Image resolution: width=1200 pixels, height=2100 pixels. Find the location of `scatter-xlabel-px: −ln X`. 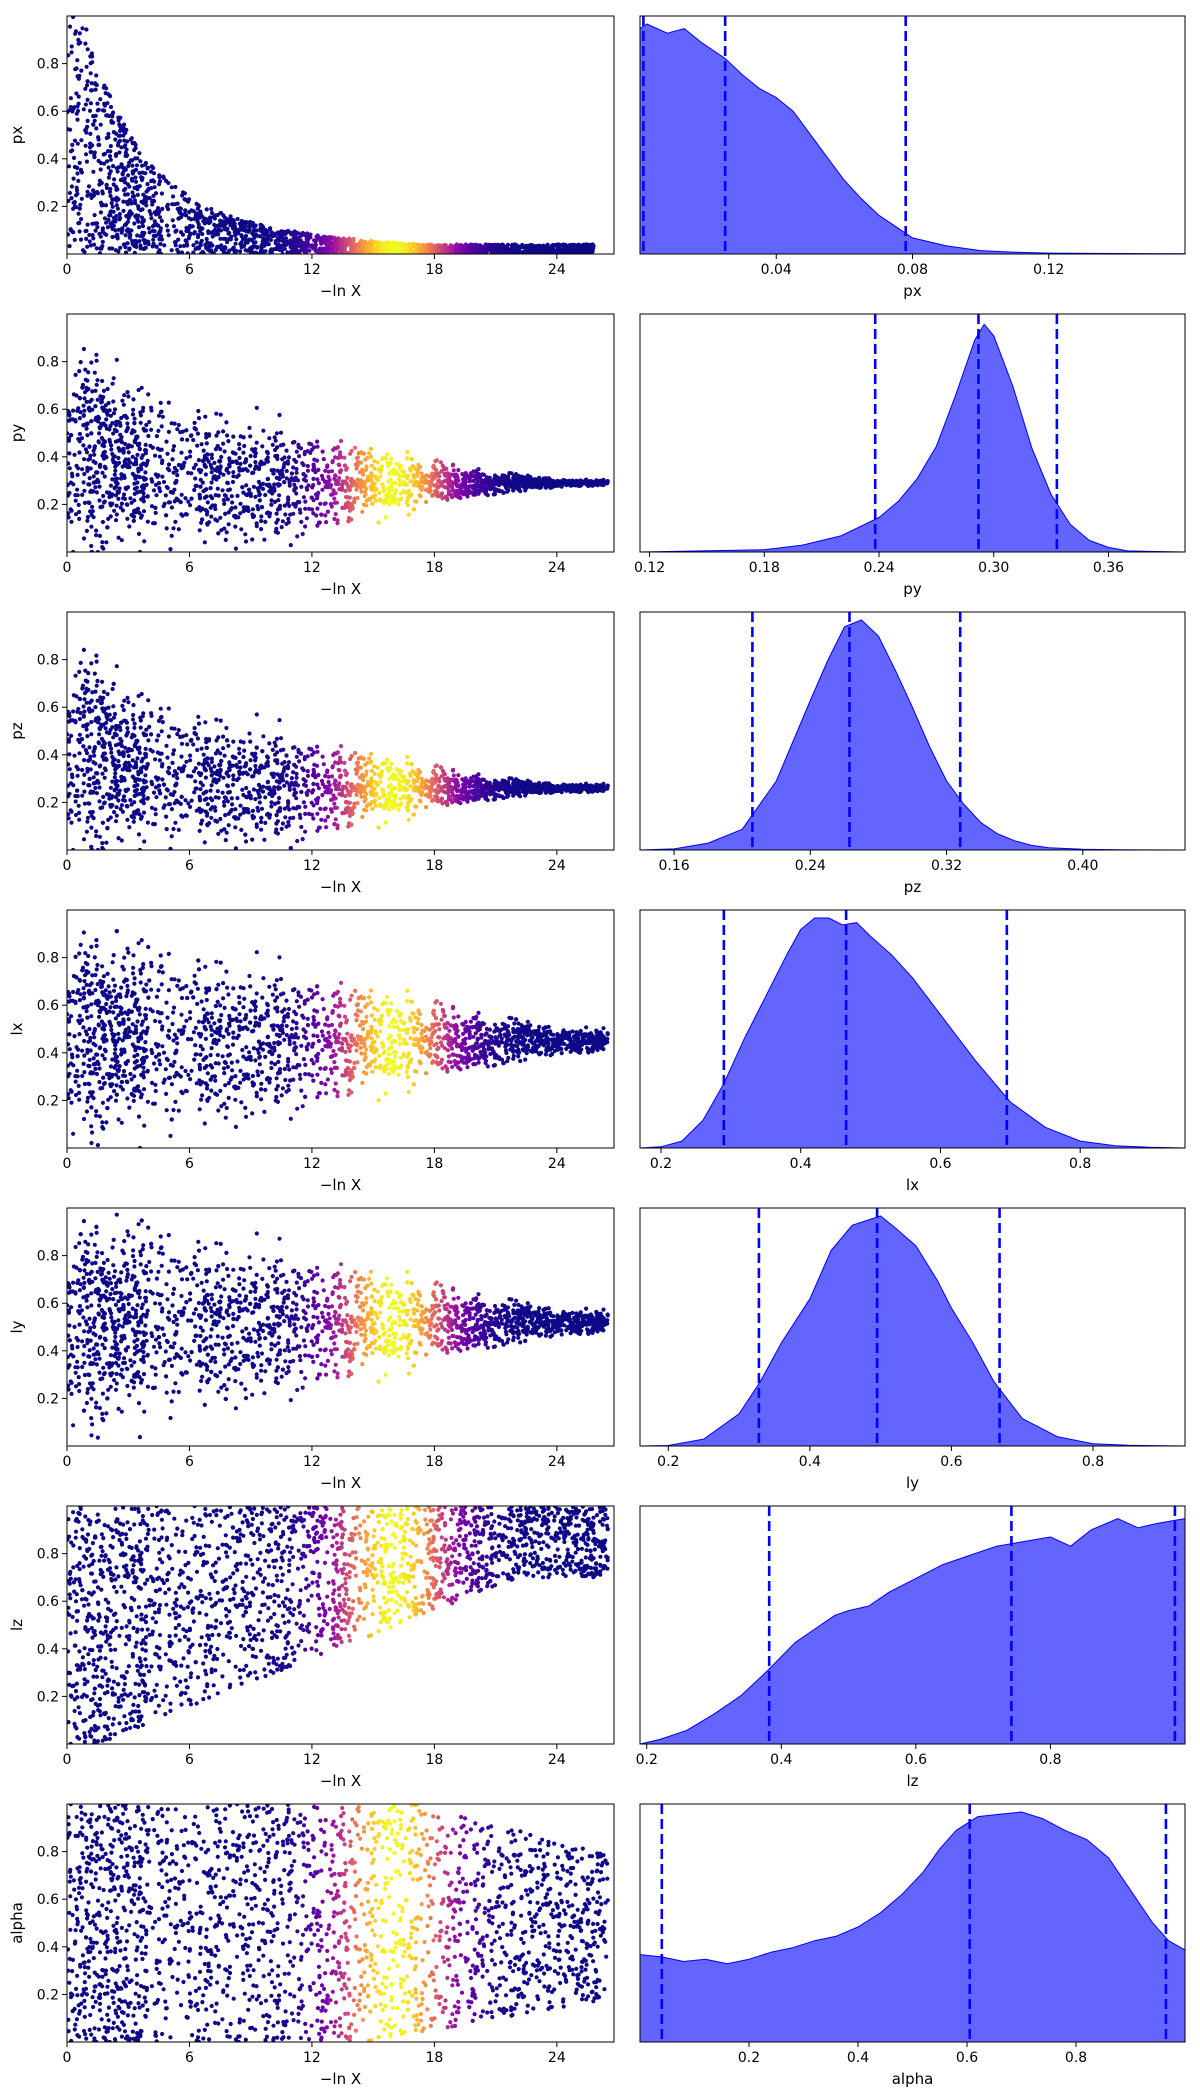

scatter-xlabel-px: −ln X is located at coordinates (340, 291).